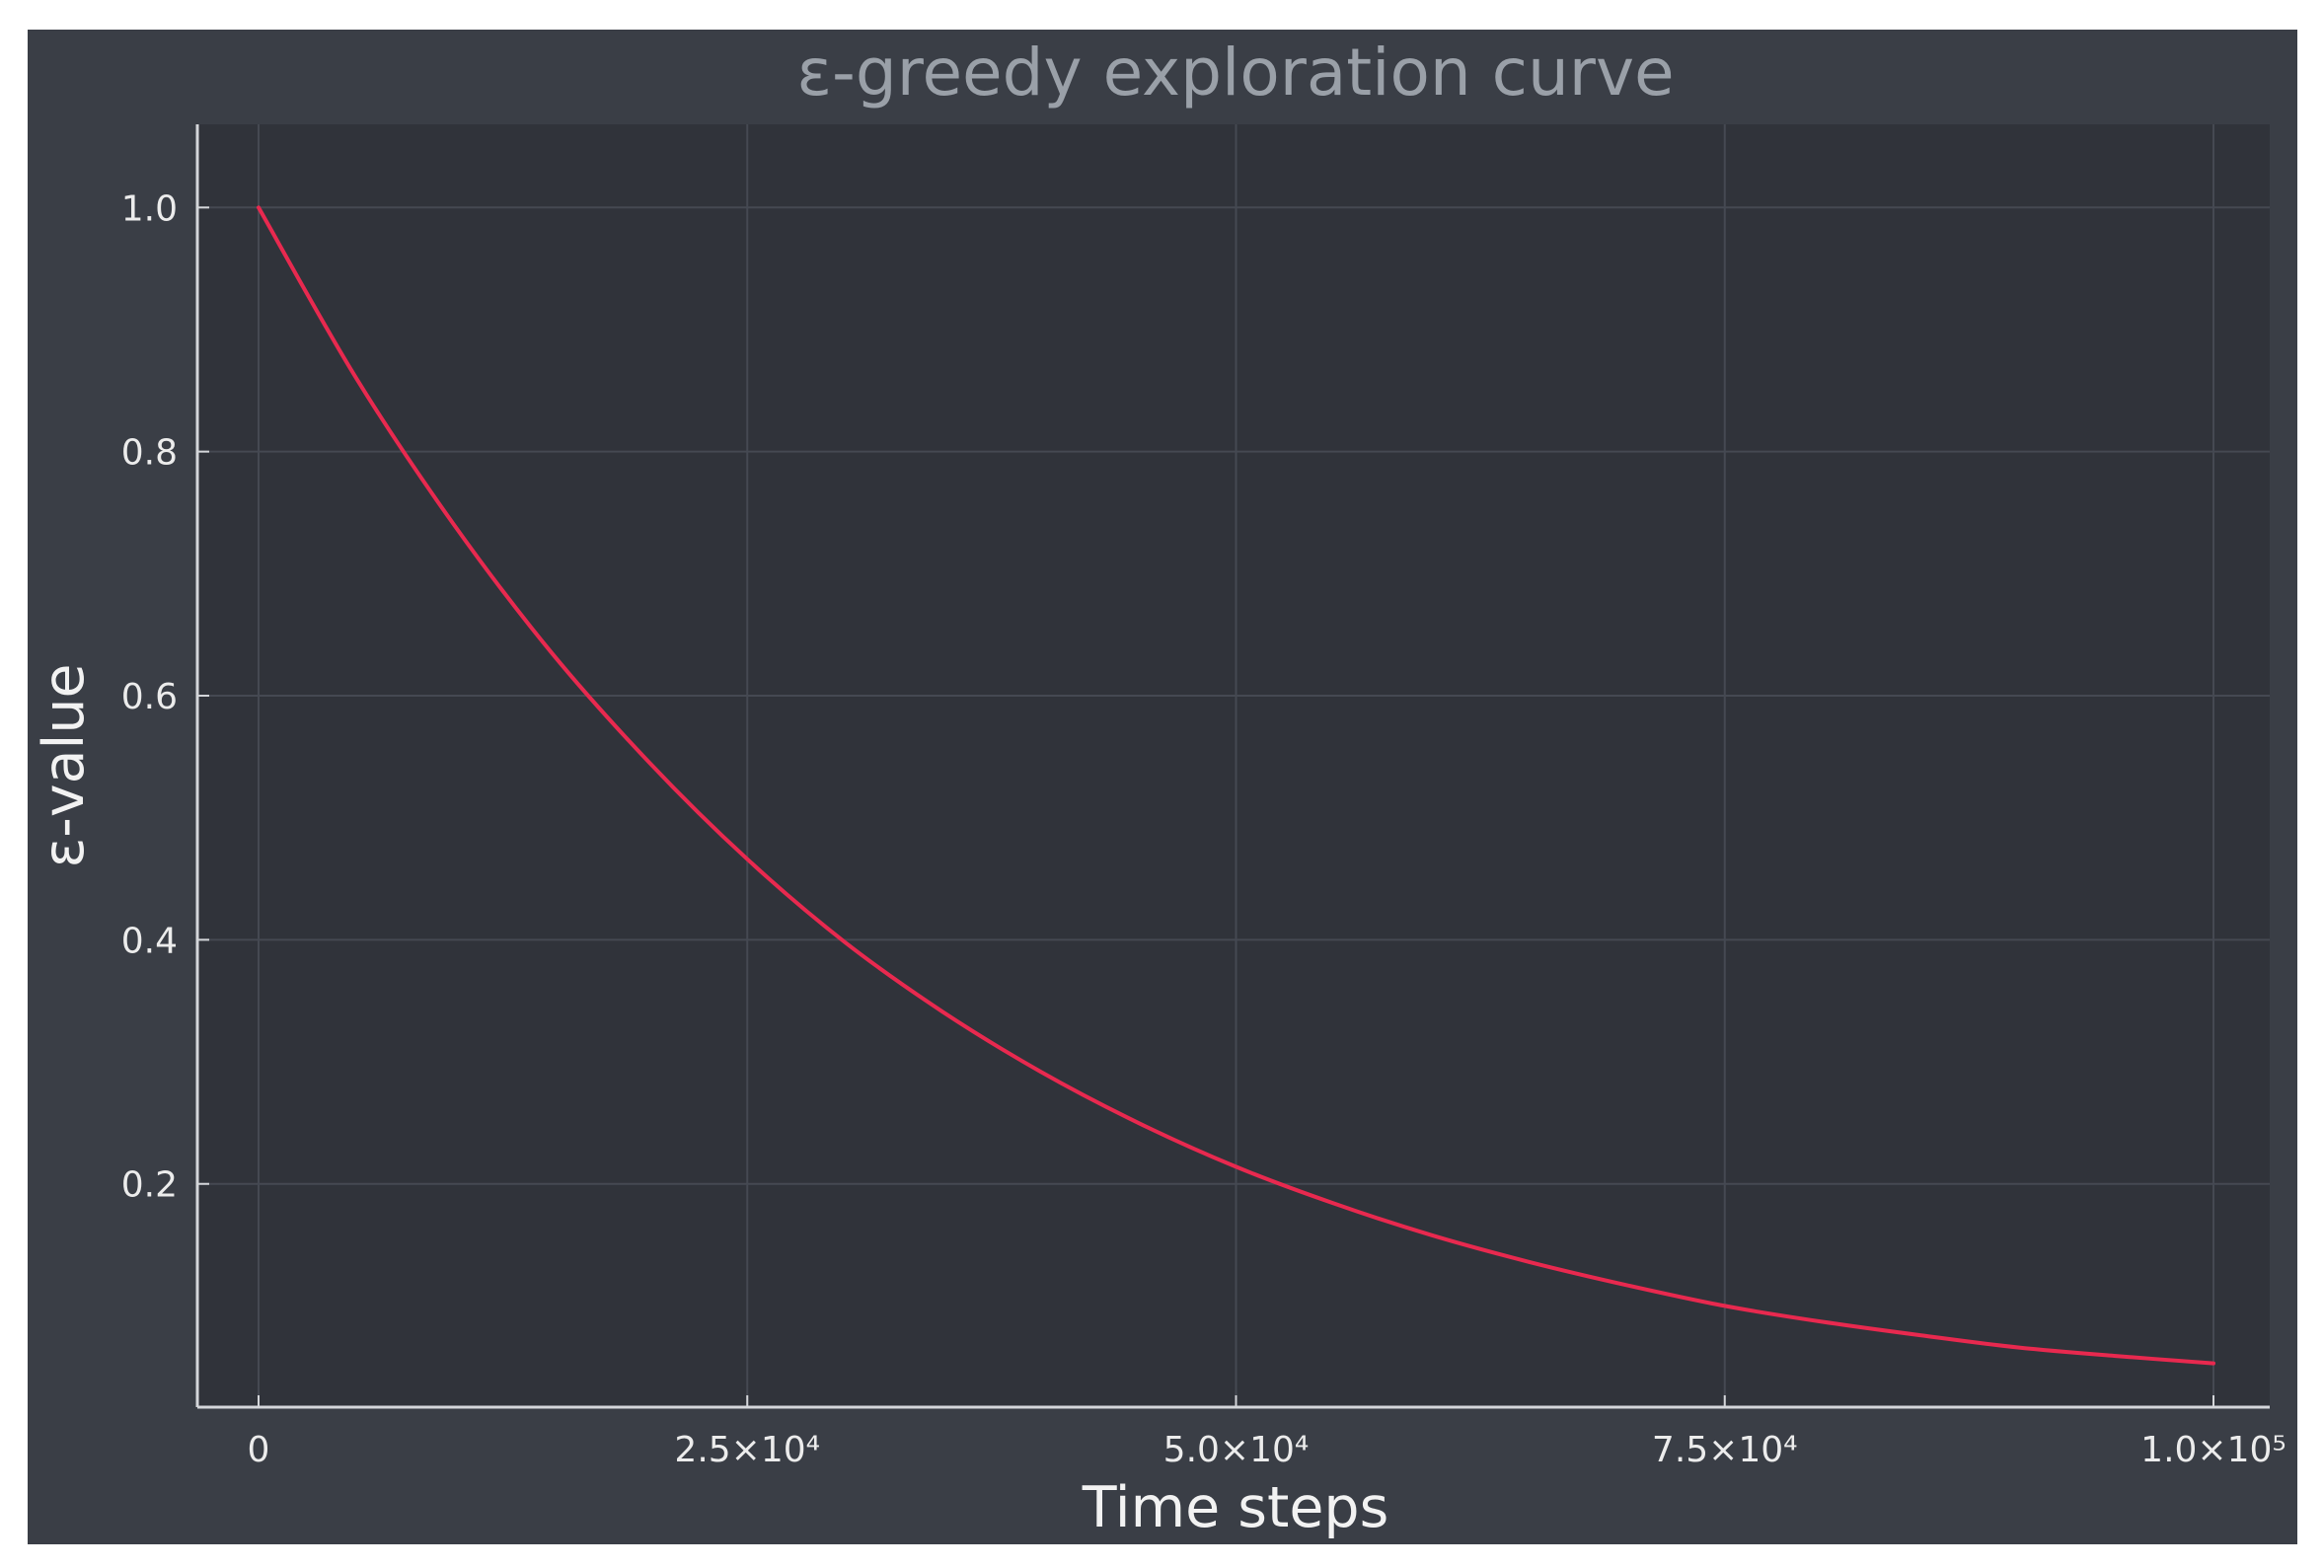 The height and width of the screenshot is (1568, 2324). I want to click on y-tick-label: 0.4, so click(149, 941).